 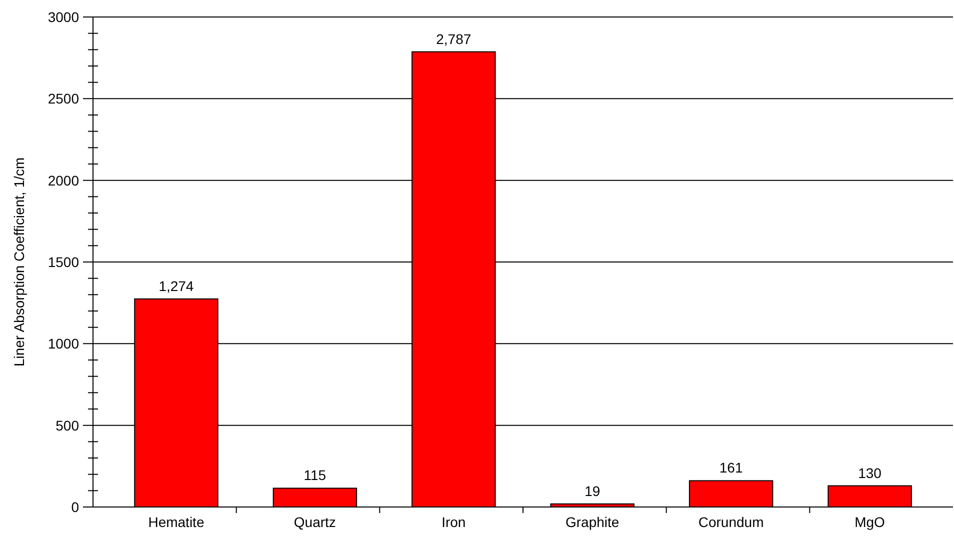 I want to click on data-label: 2,787, so click(x=454, y=38).